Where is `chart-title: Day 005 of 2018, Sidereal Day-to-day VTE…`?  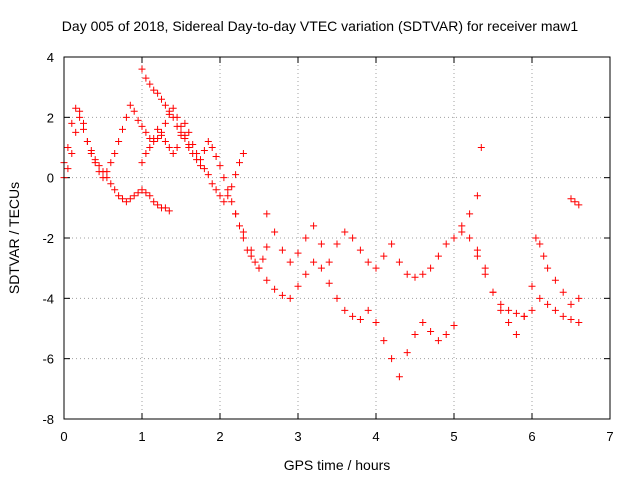 chart-title: Day 005 of 2018, Sidereal Day-to-day VTE… is located at coordinates (320, 26).